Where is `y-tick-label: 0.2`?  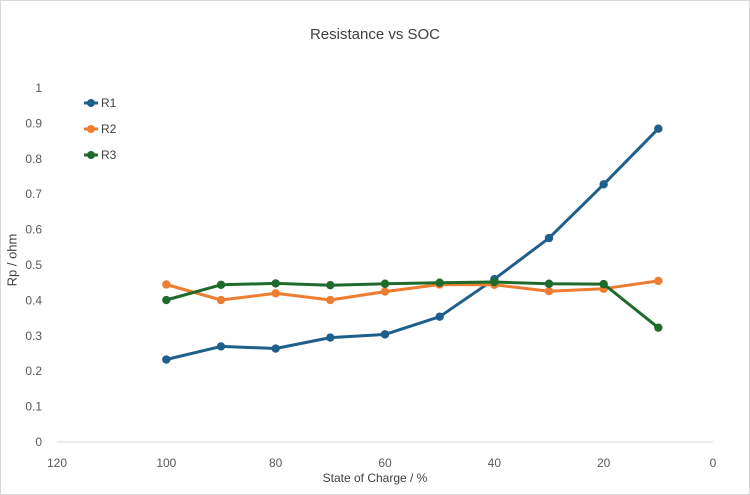
y-tick-label: 0.2 is located at coordinates (33, 371).